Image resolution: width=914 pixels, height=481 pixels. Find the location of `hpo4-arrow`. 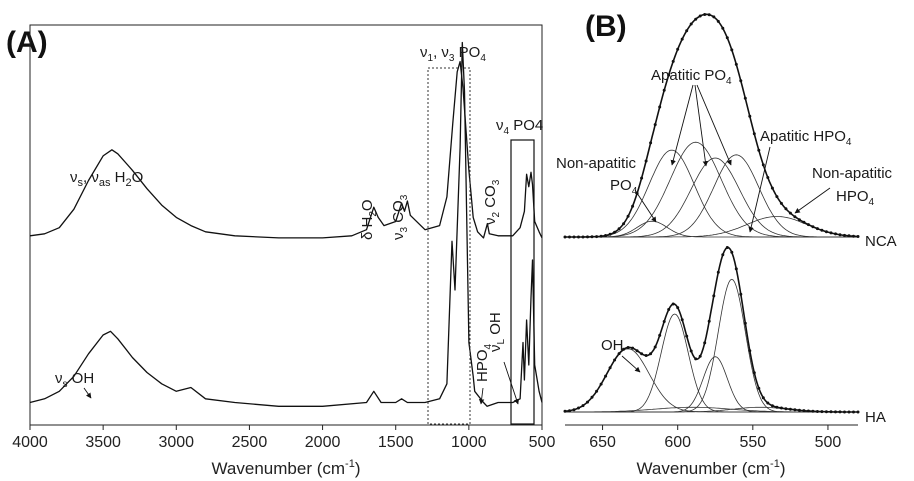

hpo4-arrow is located at coordinates (481, 396).